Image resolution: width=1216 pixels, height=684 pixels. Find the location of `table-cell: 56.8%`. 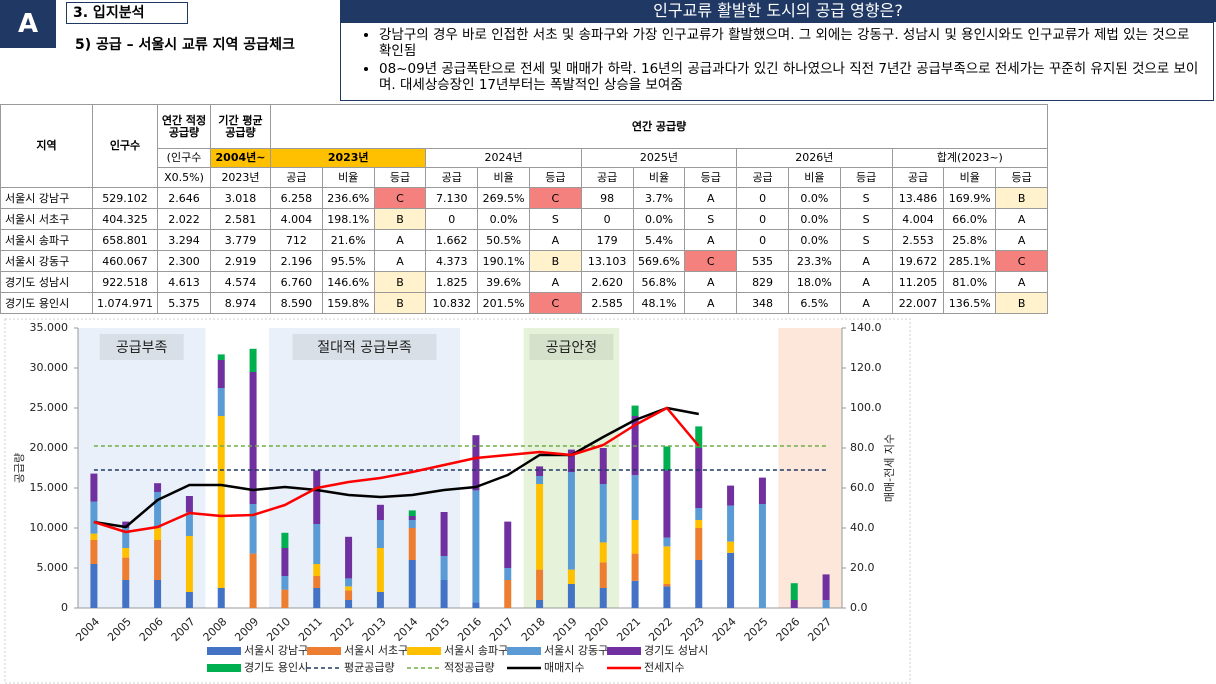

table-cell: 56.8% is located at coordinates (659, 282).